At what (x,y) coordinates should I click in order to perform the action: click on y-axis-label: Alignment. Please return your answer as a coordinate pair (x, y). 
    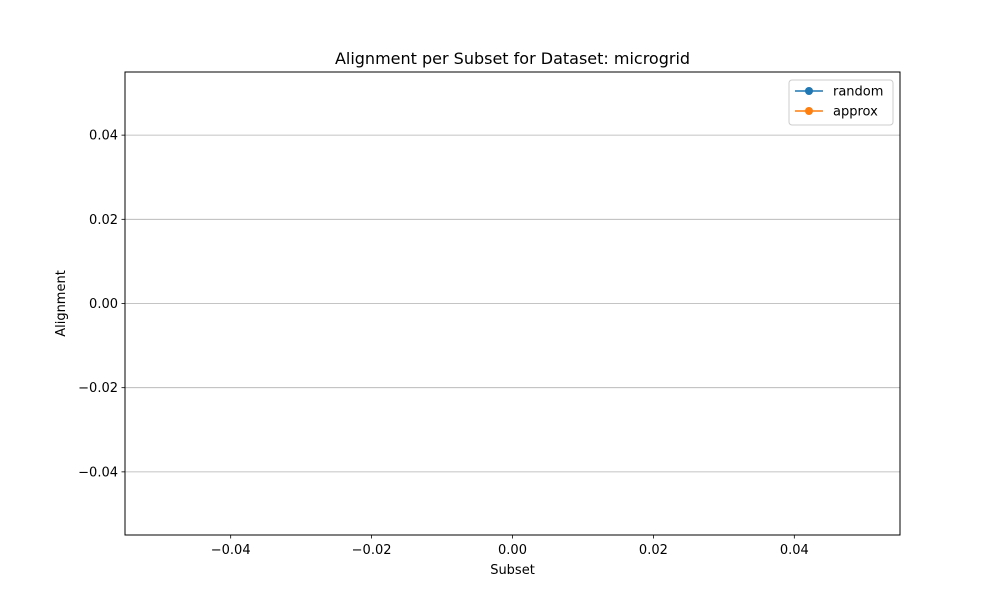
    Looking at the image, I should click on (61, 303).